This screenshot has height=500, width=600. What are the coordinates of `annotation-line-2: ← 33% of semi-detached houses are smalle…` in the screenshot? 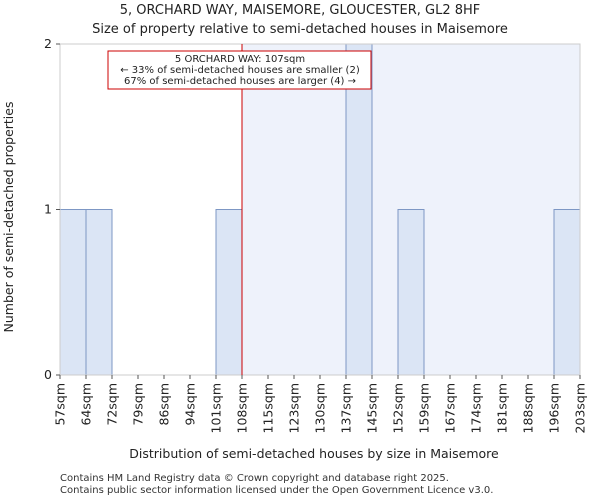 It's located at (240, 70).